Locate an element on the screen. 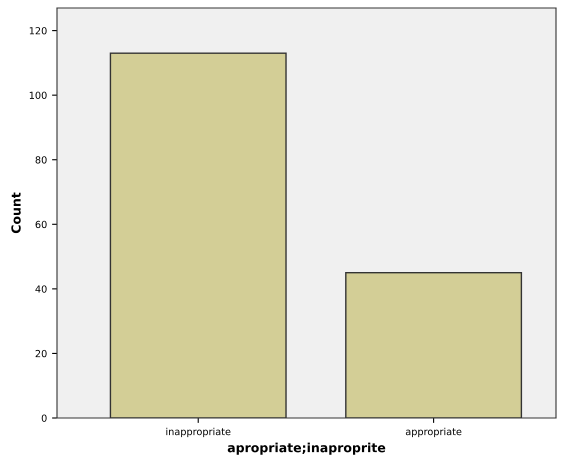 The width and height of the screenshot is (566, 464). y-tick-label: 60 is located at coordinates (41, 224).